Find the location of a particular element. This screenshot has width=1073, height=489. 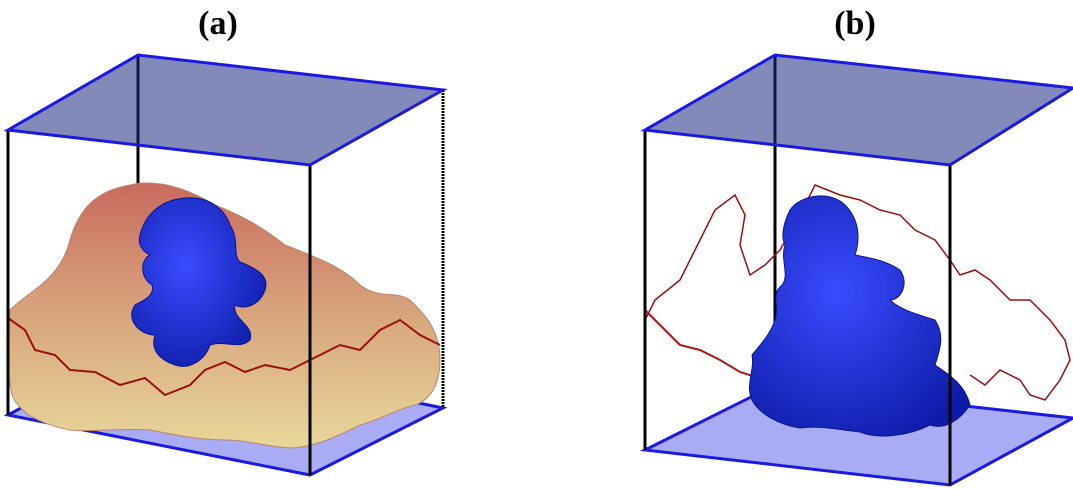

panel-label: (a) is located at coordinates (218, 23).